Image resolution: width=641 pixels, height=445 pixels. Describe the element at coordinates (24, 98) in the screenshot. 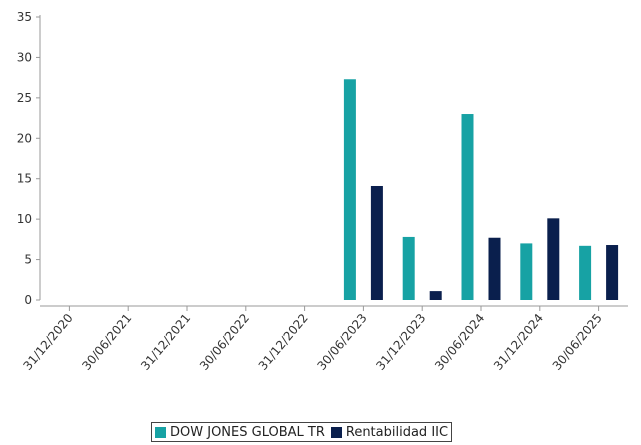

I see `y-tick-label: 25` at that location.